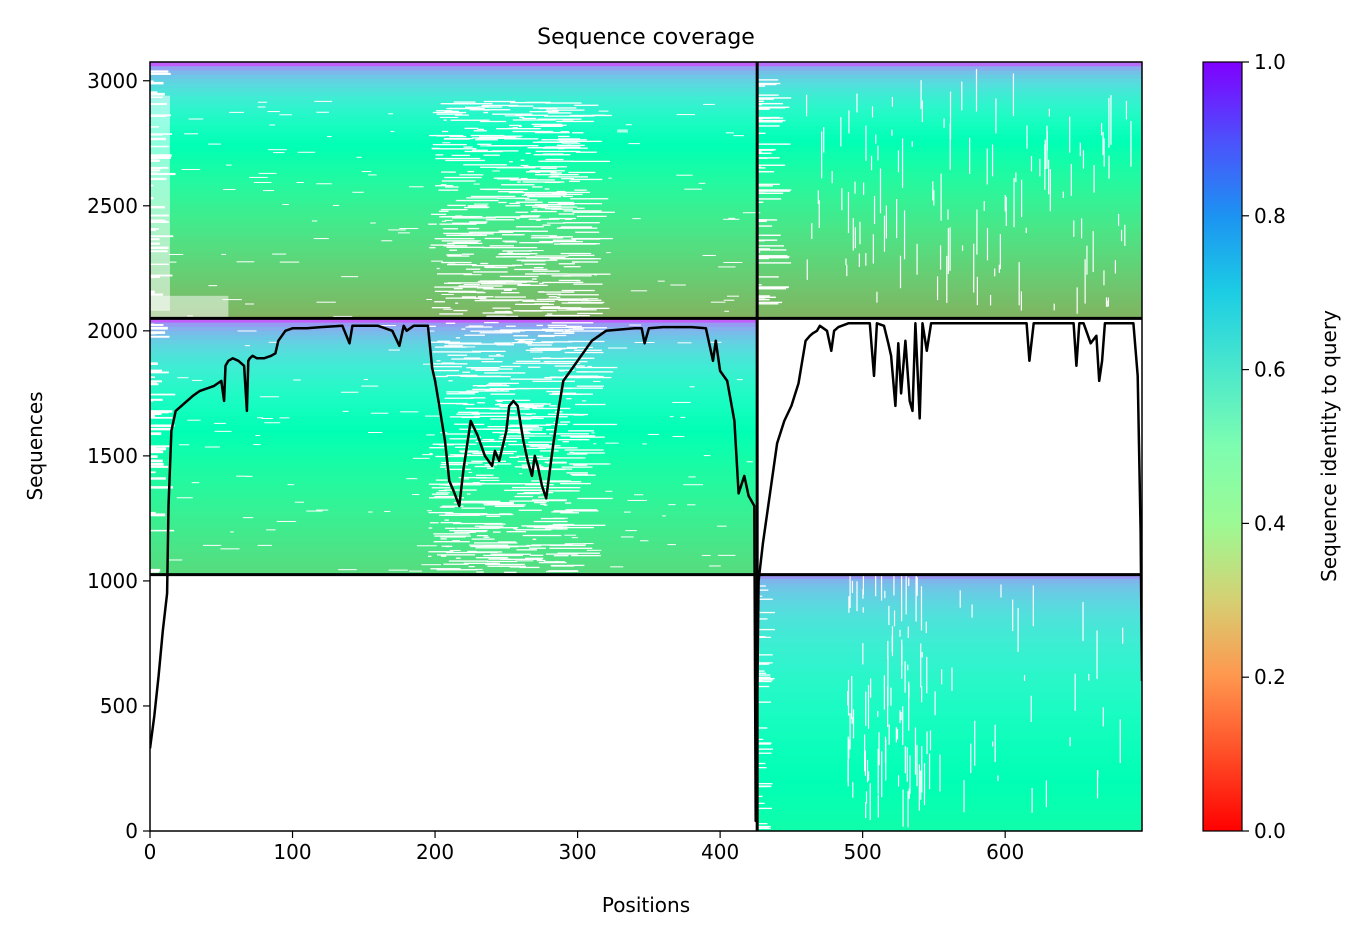  I want to click on gap-region, so click(189, 306).